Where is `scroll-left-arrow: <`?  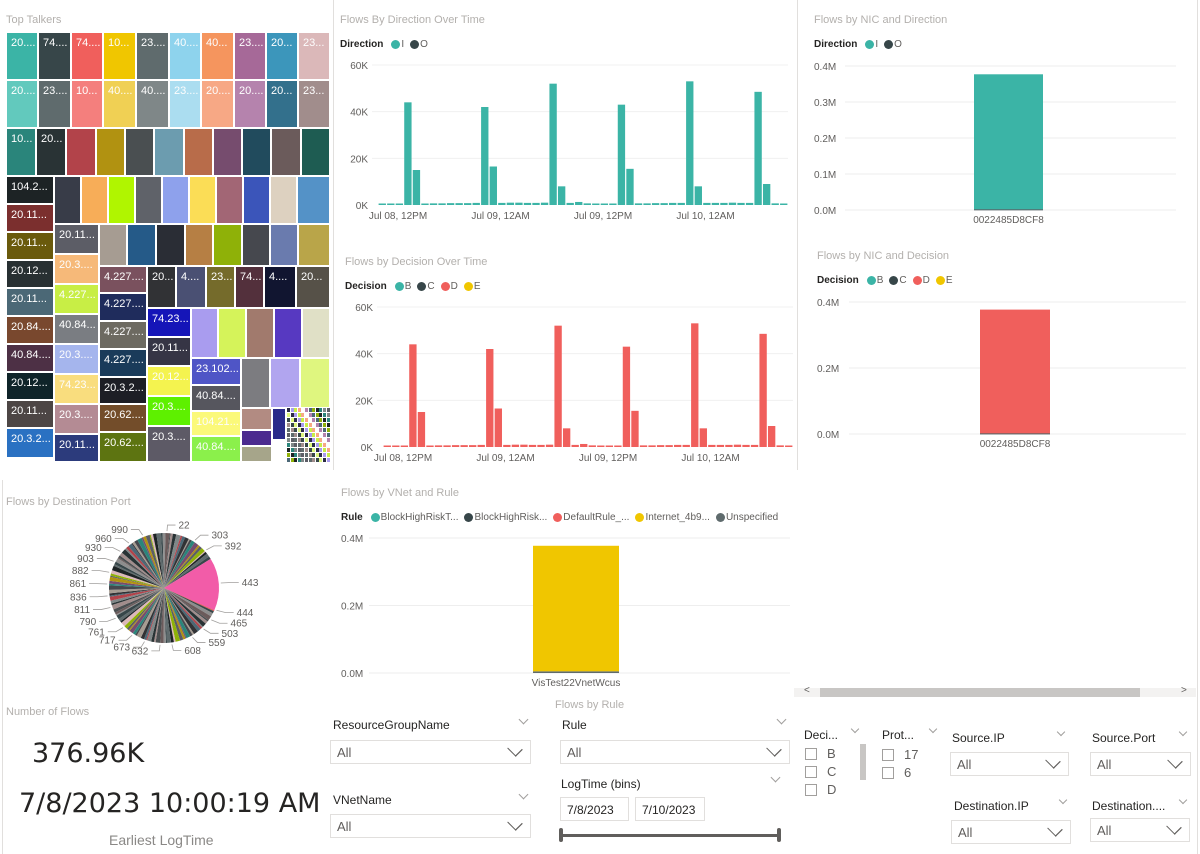 scroll-left-arrow: < is located at coordinates (807, 690).